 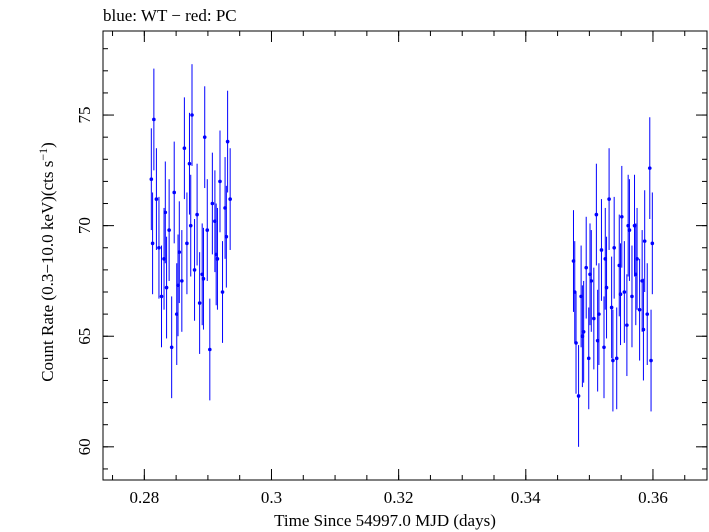 What do you see at coordinates (84, 446) in the screenshot?
I see `y-tick-label: 60` at bounding box center [84, 446].